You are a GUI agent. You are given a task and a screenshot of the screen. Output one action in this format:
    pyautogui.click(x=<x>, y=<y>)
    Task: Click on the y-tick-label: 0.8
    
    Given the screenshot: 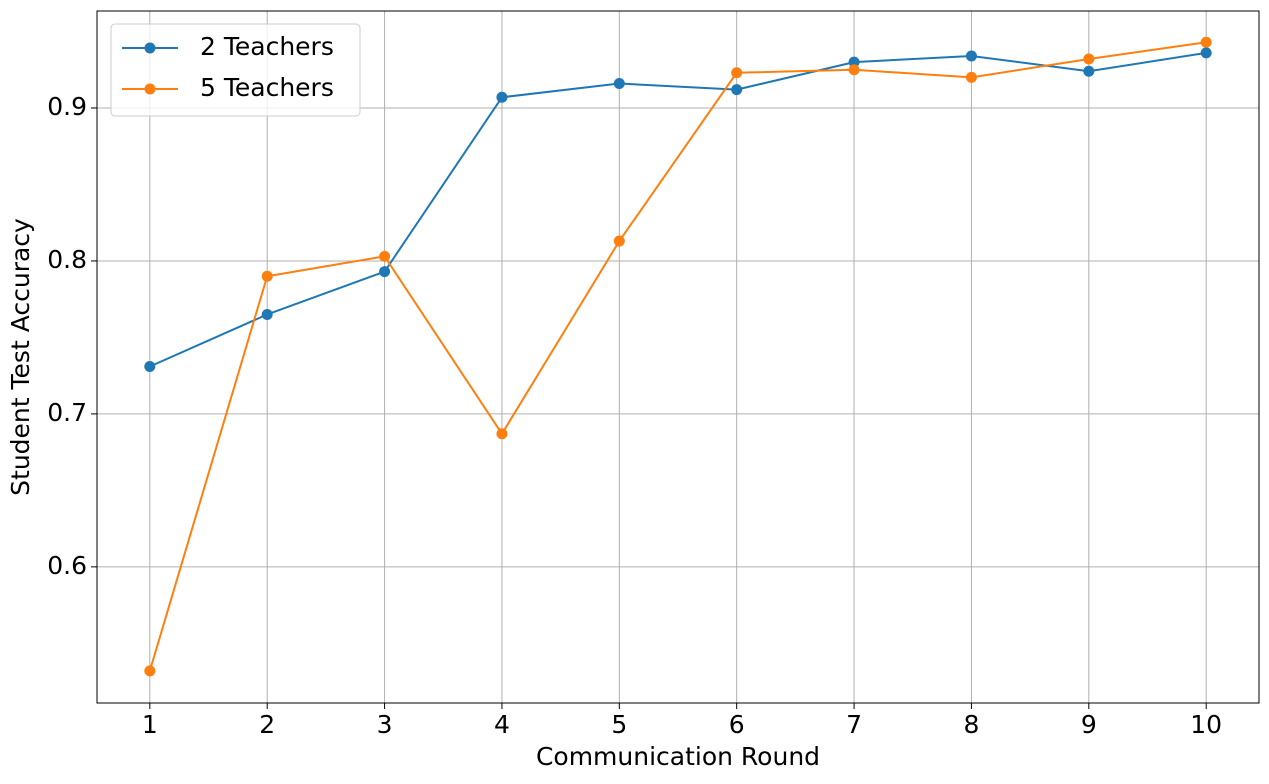 What is the action you would take?
    pyautogui.click(x=67, y=259)
    